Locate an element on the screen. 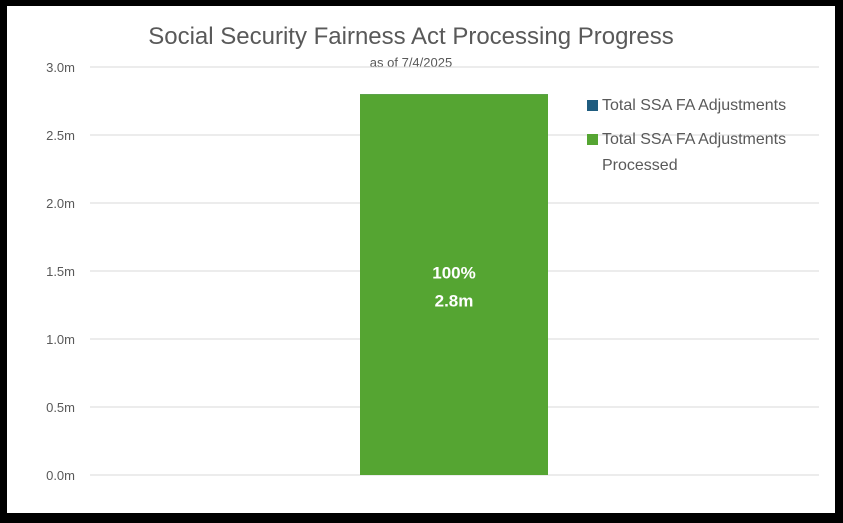 This screenshot has height=523, width=843. legend-item-adjustments: Total SSA FA Adjustments is located at coordinates (709, 106).